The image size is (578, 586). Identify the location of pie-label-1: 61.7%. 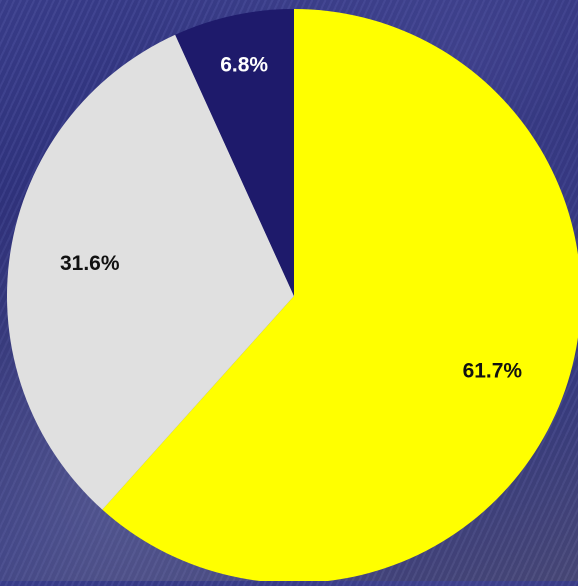
(493, 370).